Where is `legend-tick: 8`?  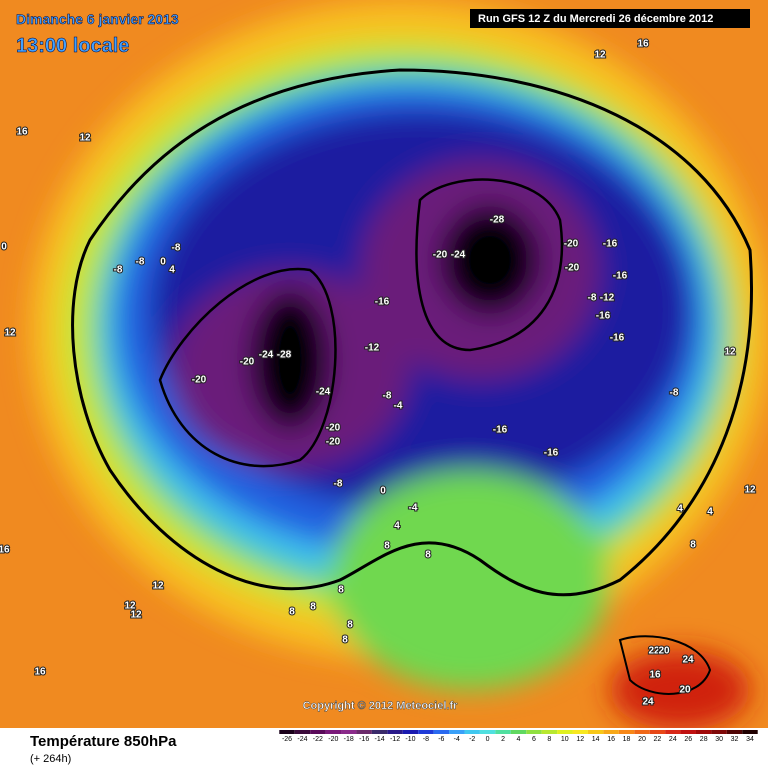 legend-tick: 8 is located at coordinates (549, 739).